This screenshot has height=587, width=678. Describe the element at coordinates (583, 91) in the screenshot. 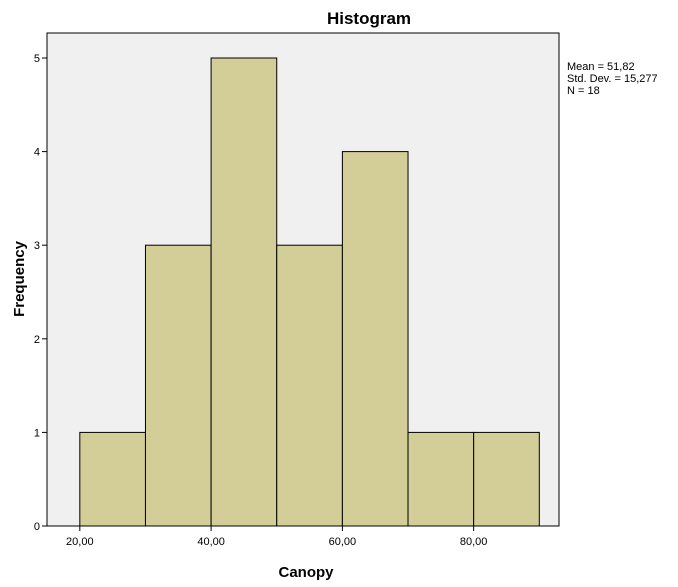

I see `stats-n: N = 18` at that location.